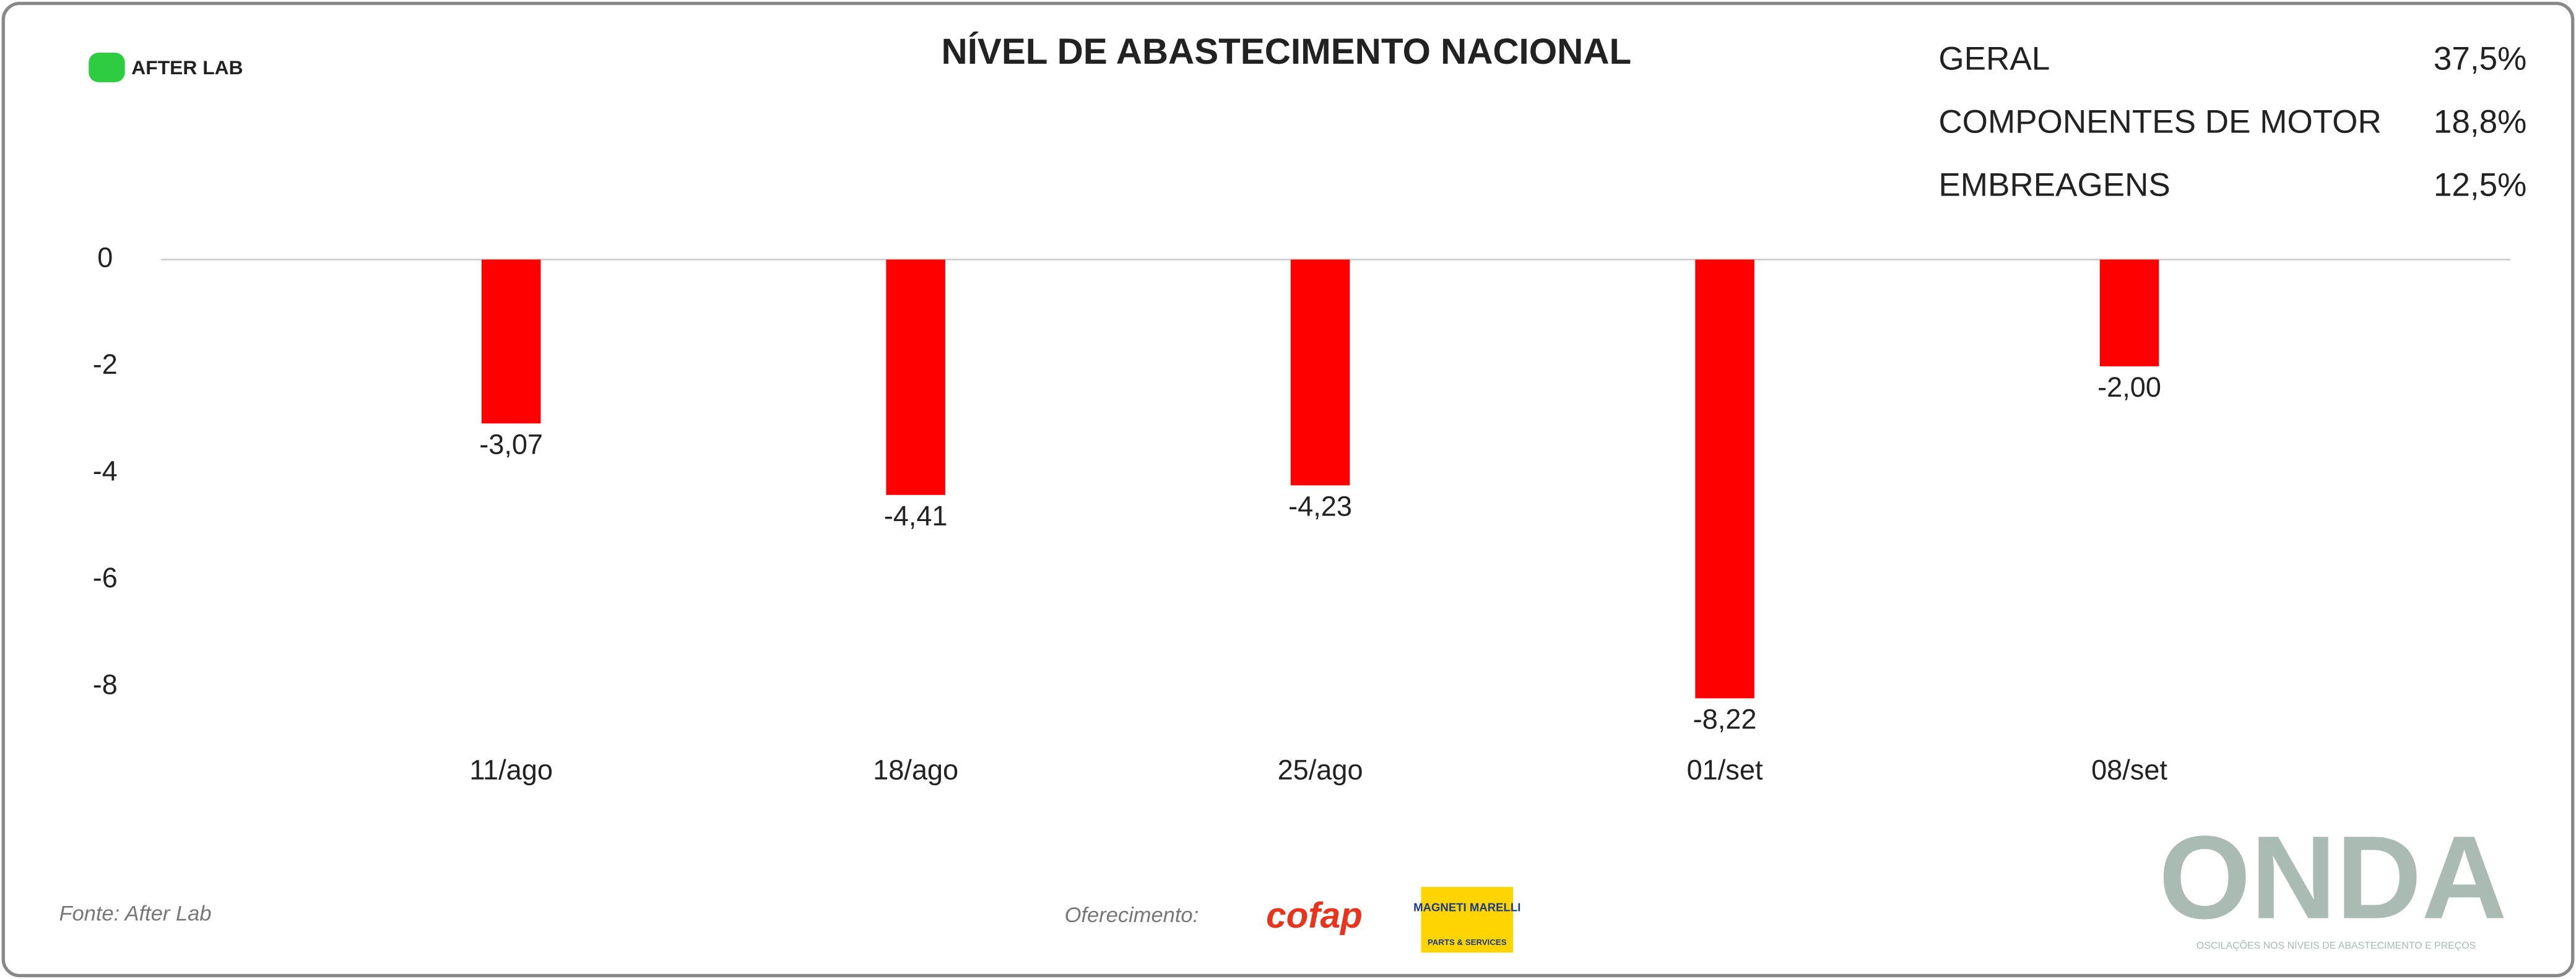 The width and height of the screenshot is (2576, 979). What do you see at coordinates (2159, 122) in the screenshot?
I see `summary-label: COMPONENTES DE MOTOR` at bounding box center [2159, 122].